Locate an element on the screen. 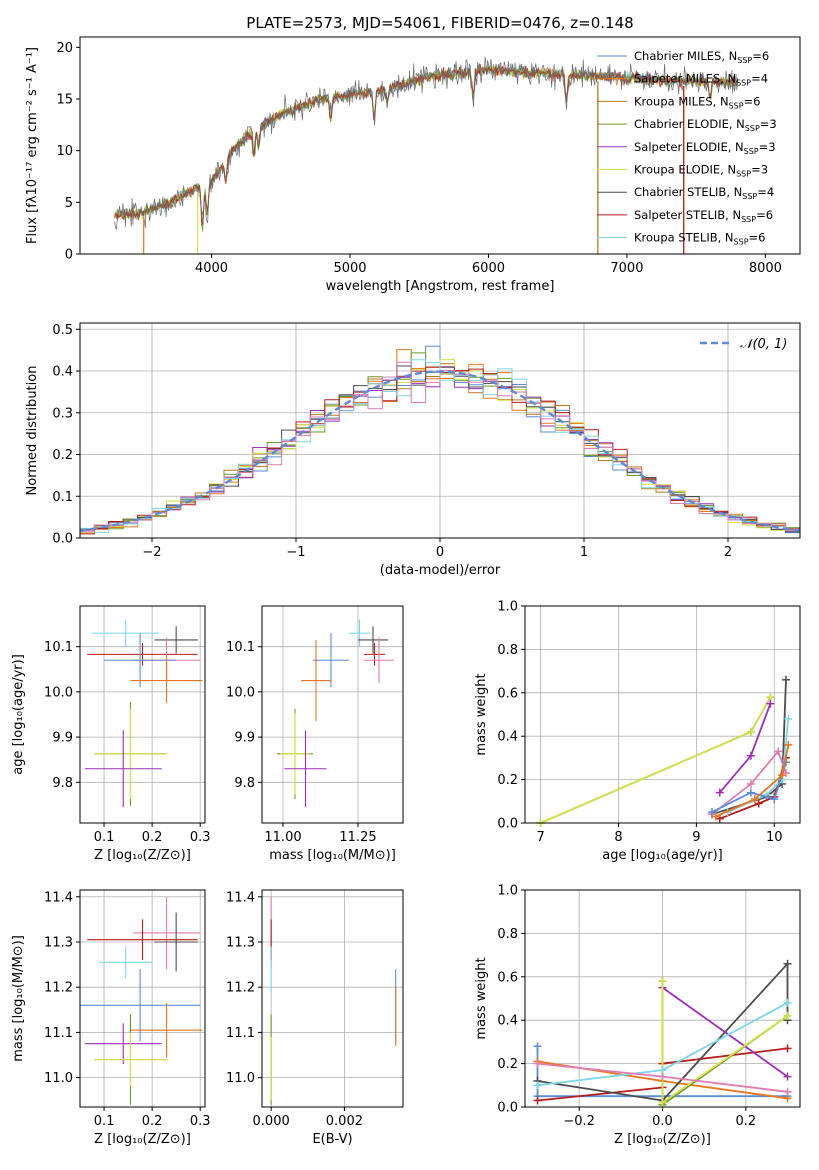 The width and height of the screenshot is (819, 1170). age_vs_weight-frame is located at coordinates (662, 714).